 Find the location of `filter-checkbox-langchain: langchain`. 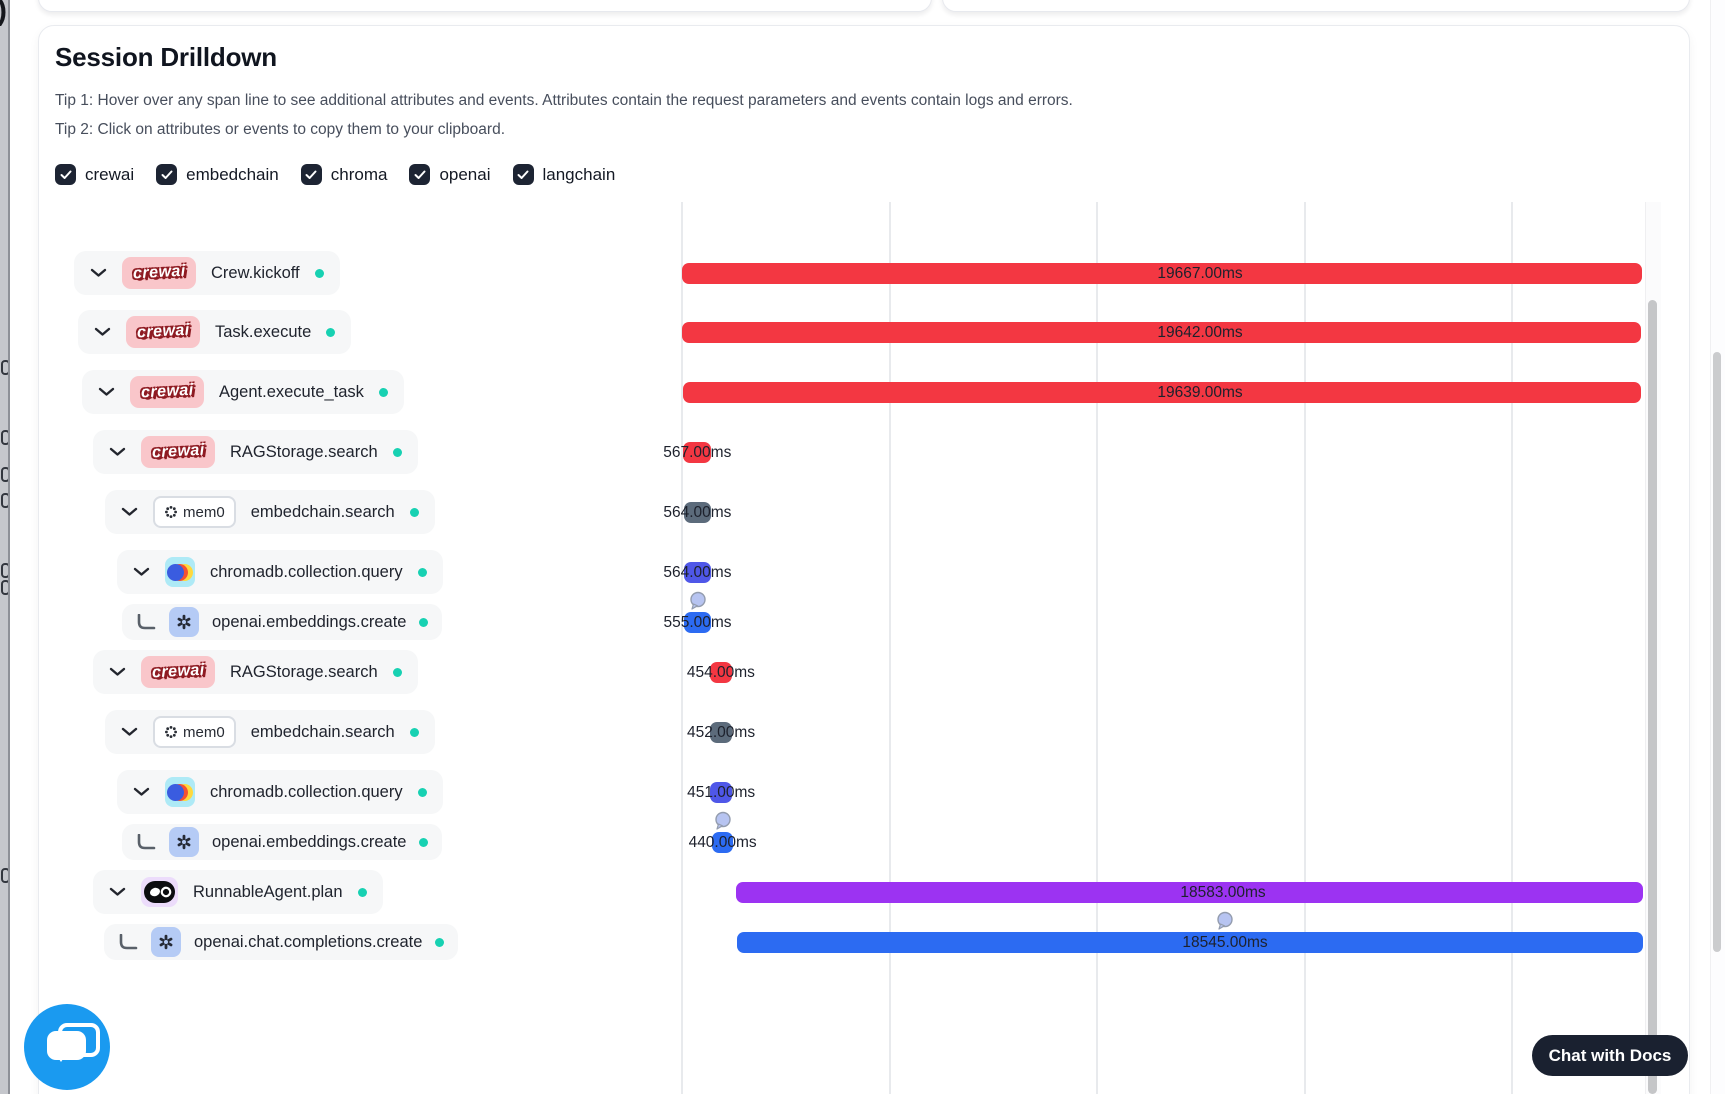

filter-checkbox-langchain: langchain is located at coordinates (563, 174).